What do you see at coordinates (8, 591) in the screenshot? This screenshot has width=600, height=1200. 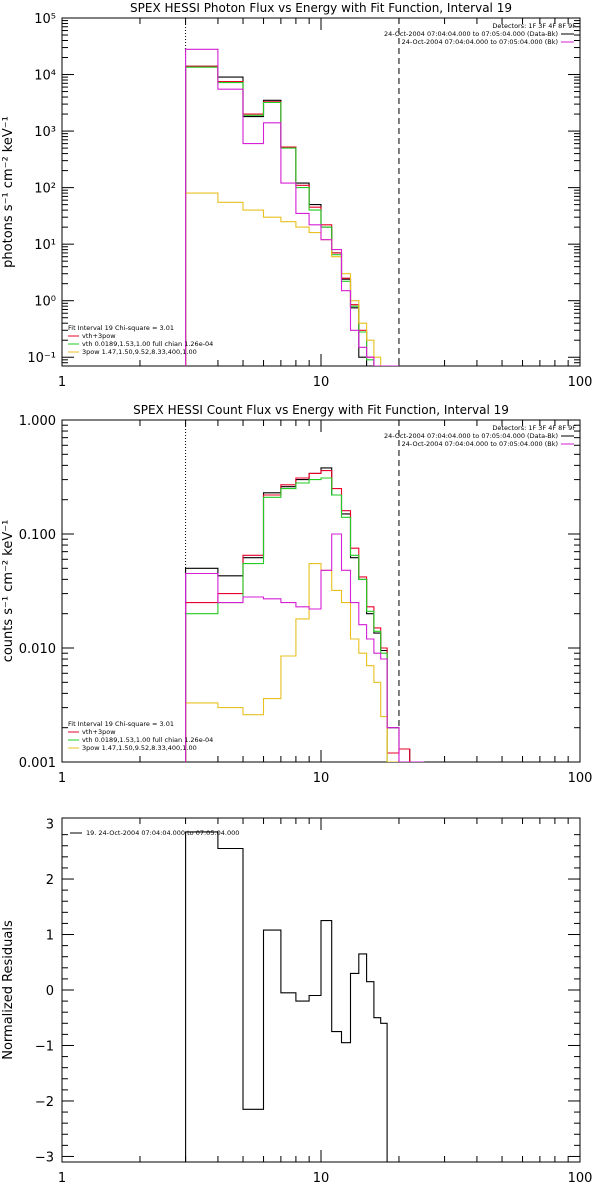 I see `y-axis-label: counts s⁻¹ cm⁻² keV⁻¹` at bounding box center [8, 591].